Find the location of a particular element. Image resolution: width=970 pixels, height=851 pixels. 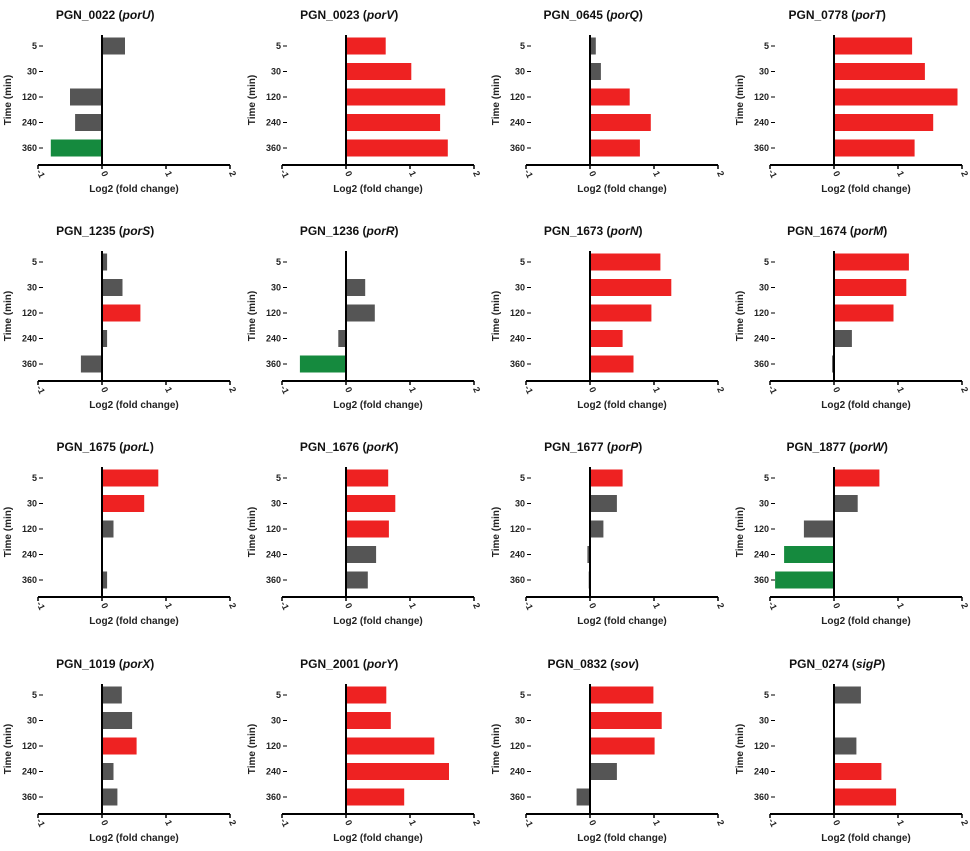

panel-title: PGN_1673 (porN) is located at coordinates (593, 231).